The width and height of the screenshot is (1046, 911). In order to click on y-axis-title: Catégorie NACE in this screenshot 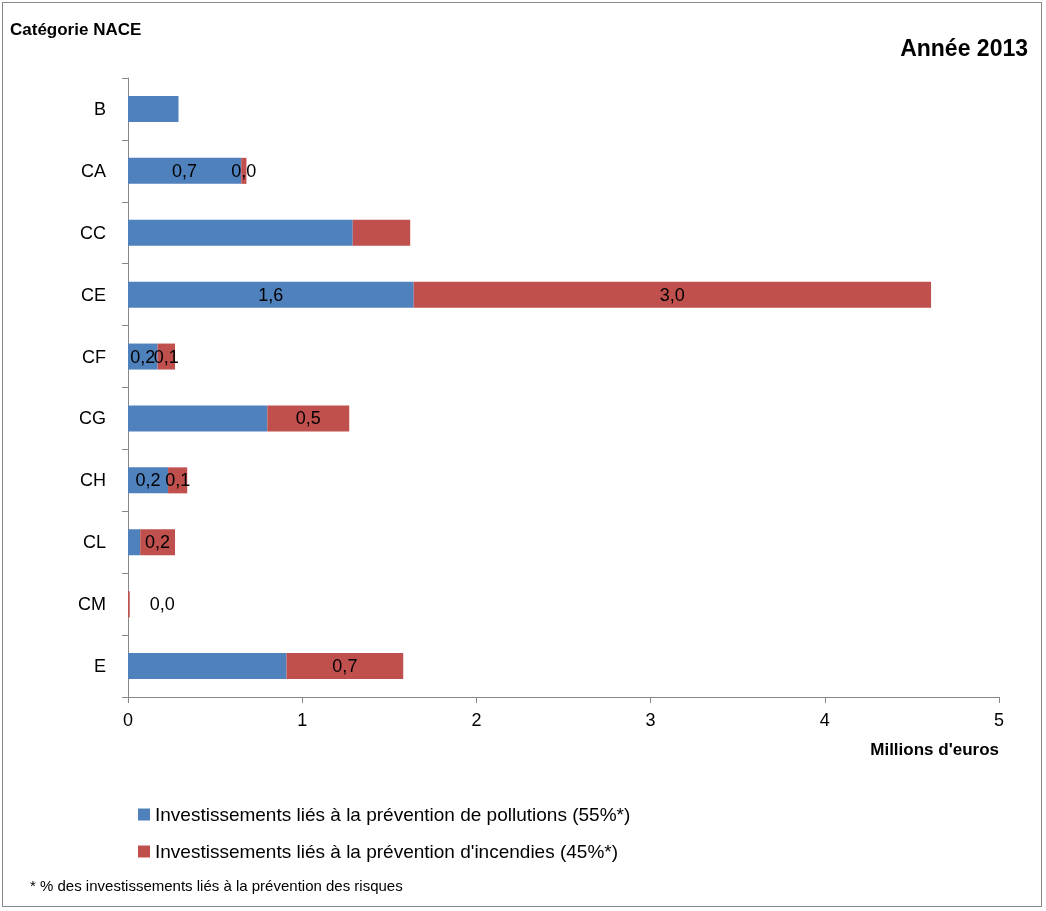, I will do `click(76, 29)`.